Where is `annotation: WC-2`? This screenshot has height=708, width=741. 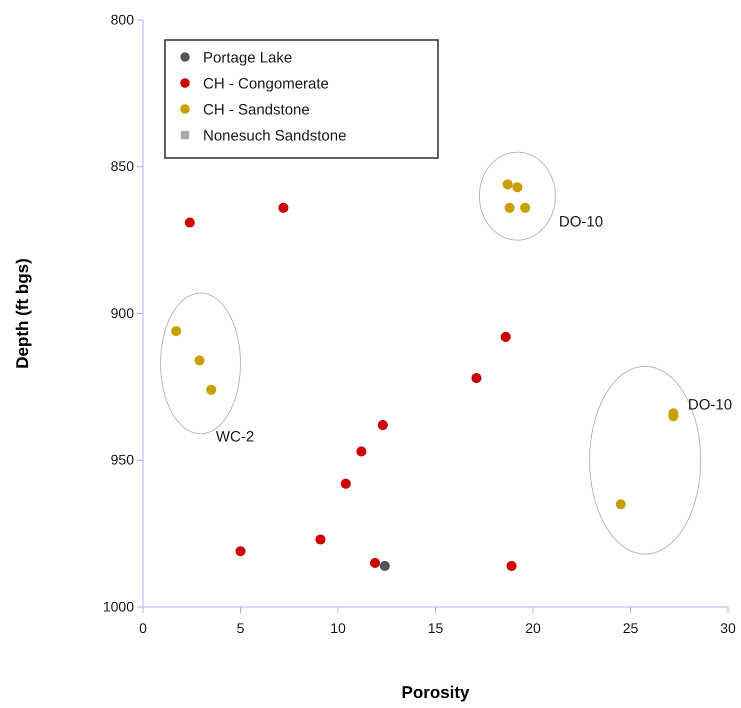 annotation: WC-2 is located at coordinates (235, 437).